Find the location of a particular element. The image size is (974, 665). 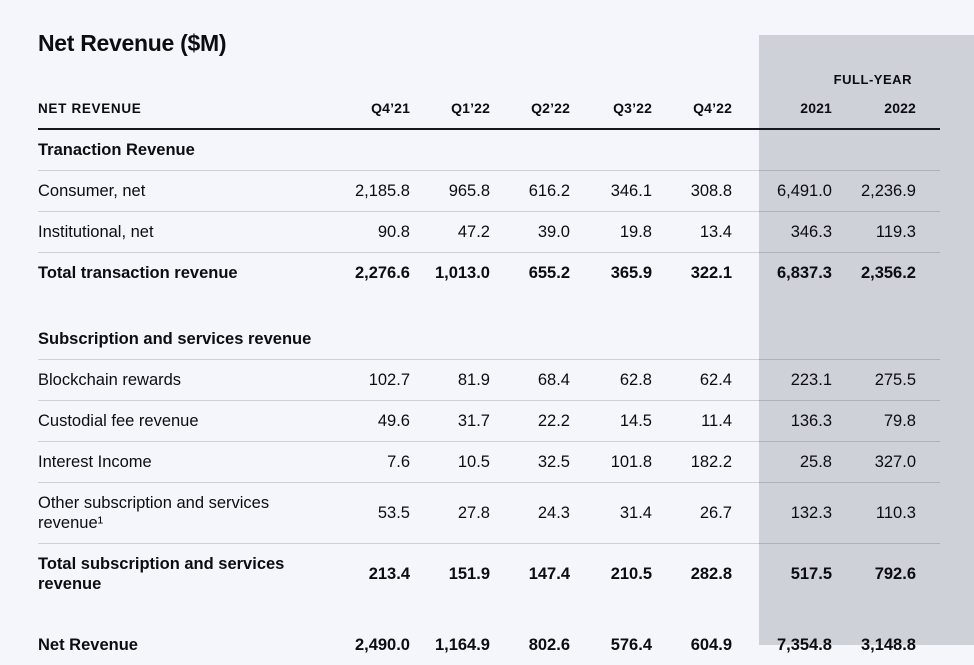

value-cell: 3,148.8 is located at coordinates (888, 645).